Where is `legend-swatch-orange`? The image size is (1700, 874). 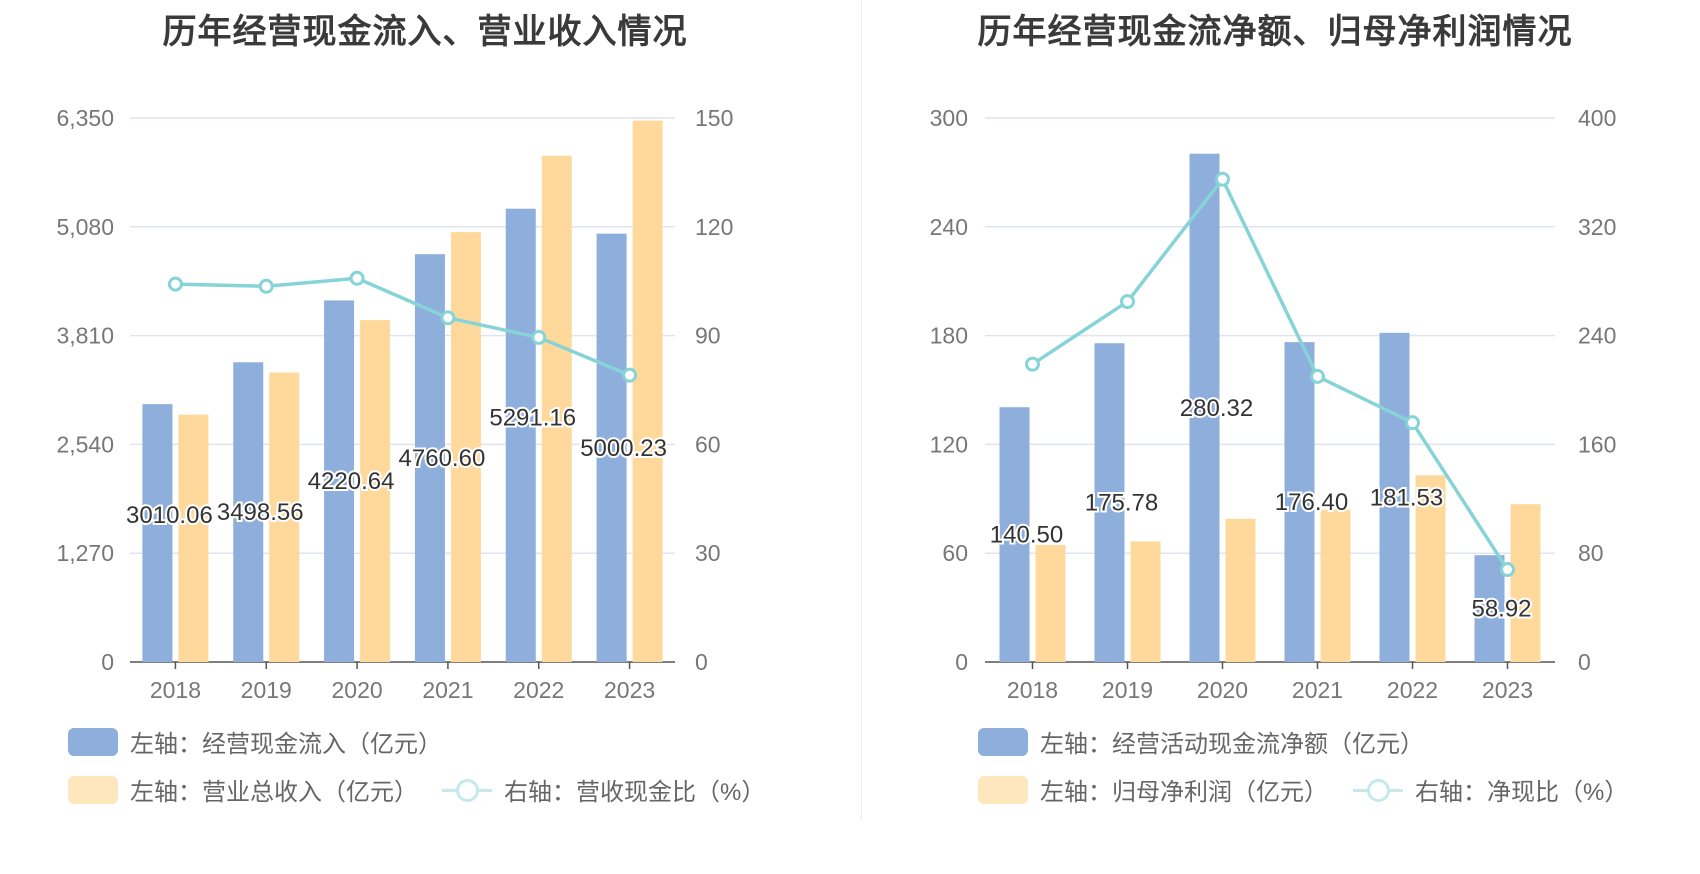 legend-swatch-orange is located at coordinates (1003, 789).